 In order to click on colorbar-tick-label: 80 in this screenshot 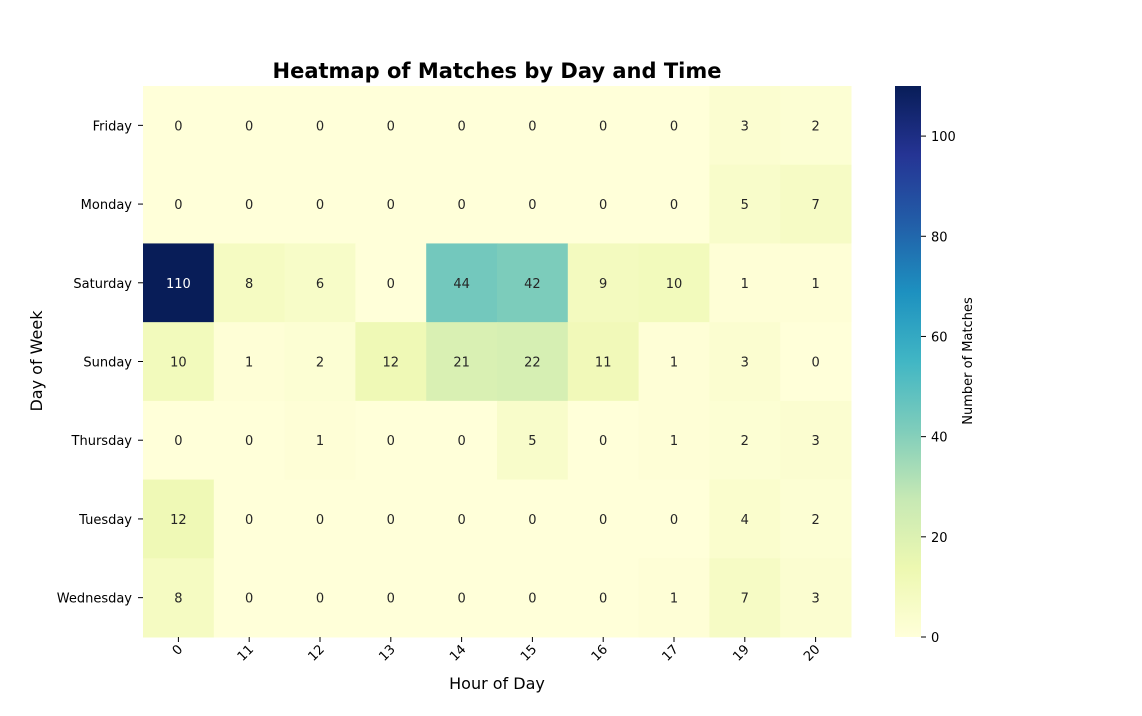, I will do `click(939, 237)`.